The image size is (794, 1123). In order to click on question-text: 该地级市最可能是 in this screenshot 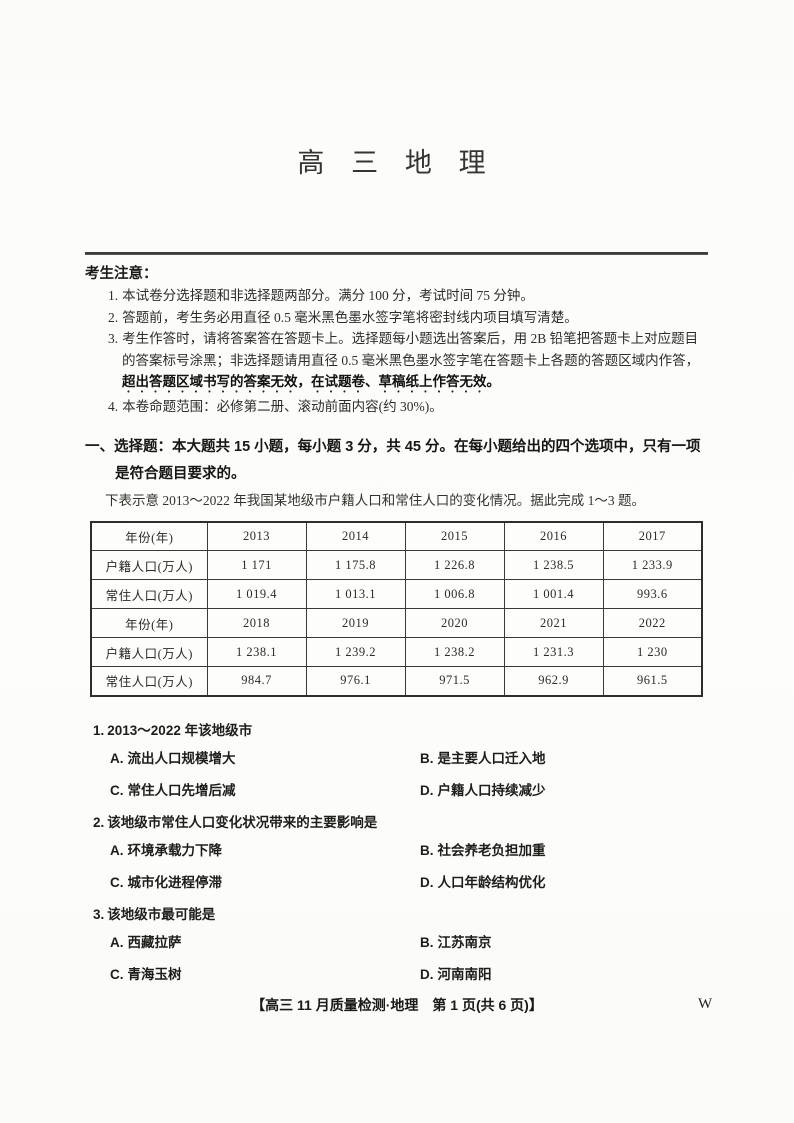, I will do `click(161, 914)`.